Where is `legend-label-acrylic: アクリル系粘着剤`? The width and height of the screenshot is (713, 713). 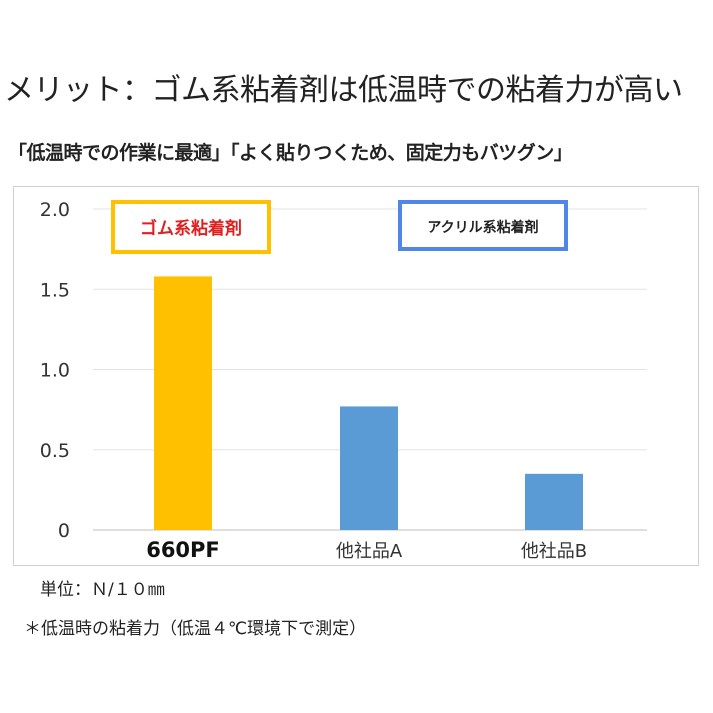
legend-label-acrylic: アクリル系粘着剤 is located at coordinates (482, 227).